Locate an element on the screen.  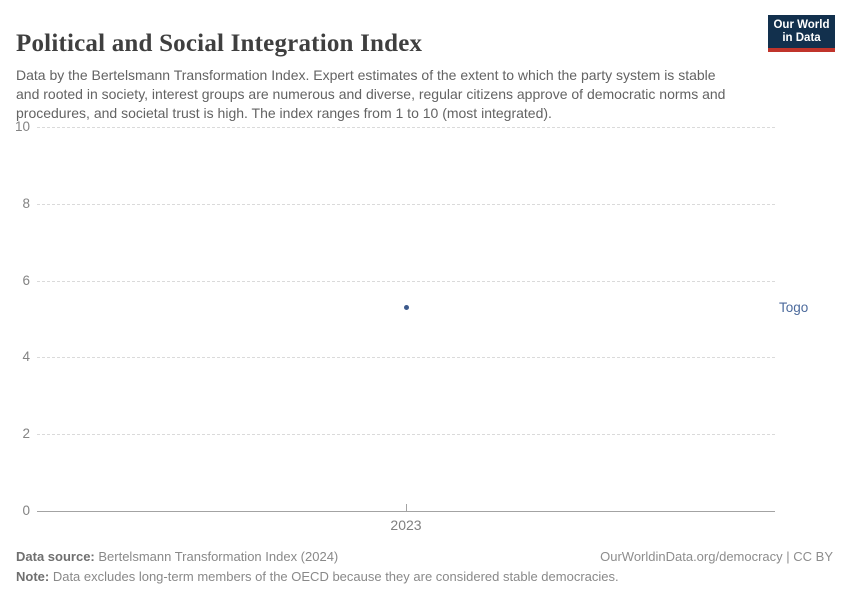
footer-data-source-label: Data source: is located at coordinates (55, 556).